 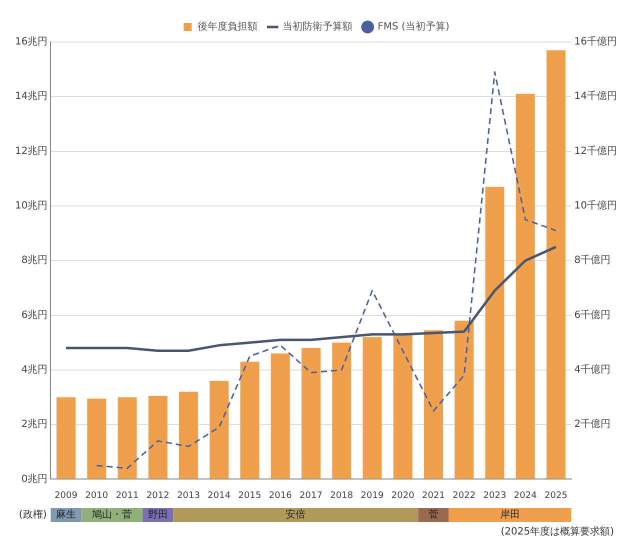 What do you see at coordinates (311, 495) in the screenshot?
I see `x-tick-label: 2017` at bounding box center [311, 495].